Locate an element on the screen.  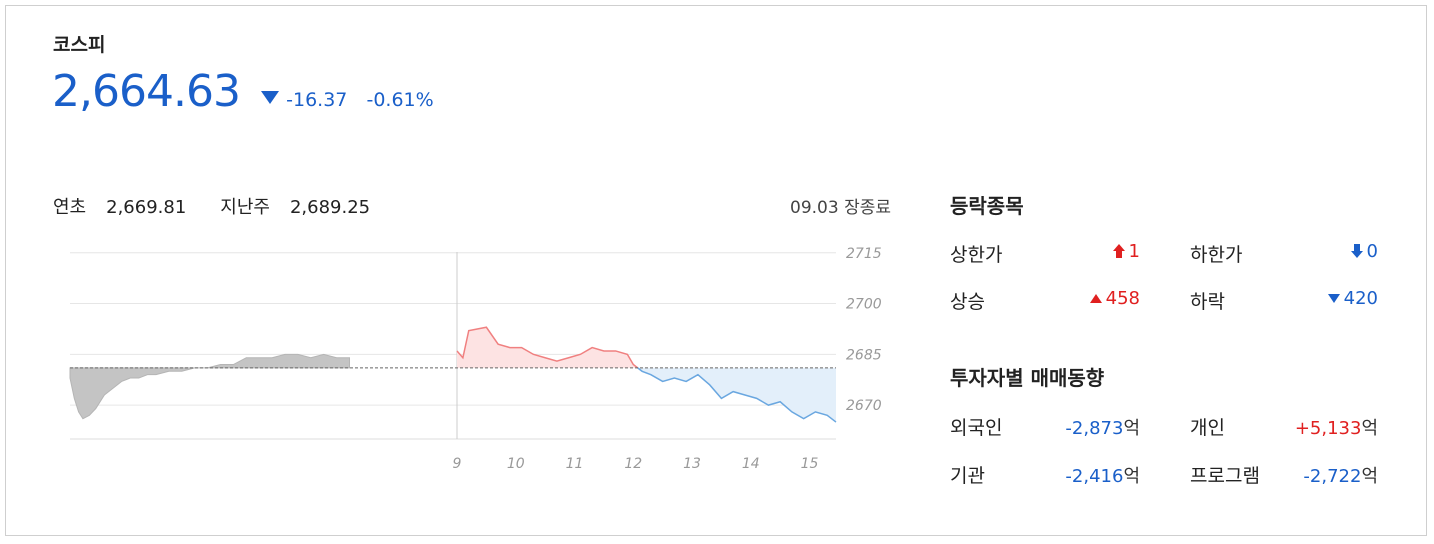
x-tick-label: 14 is located at coordinates (751, 464).